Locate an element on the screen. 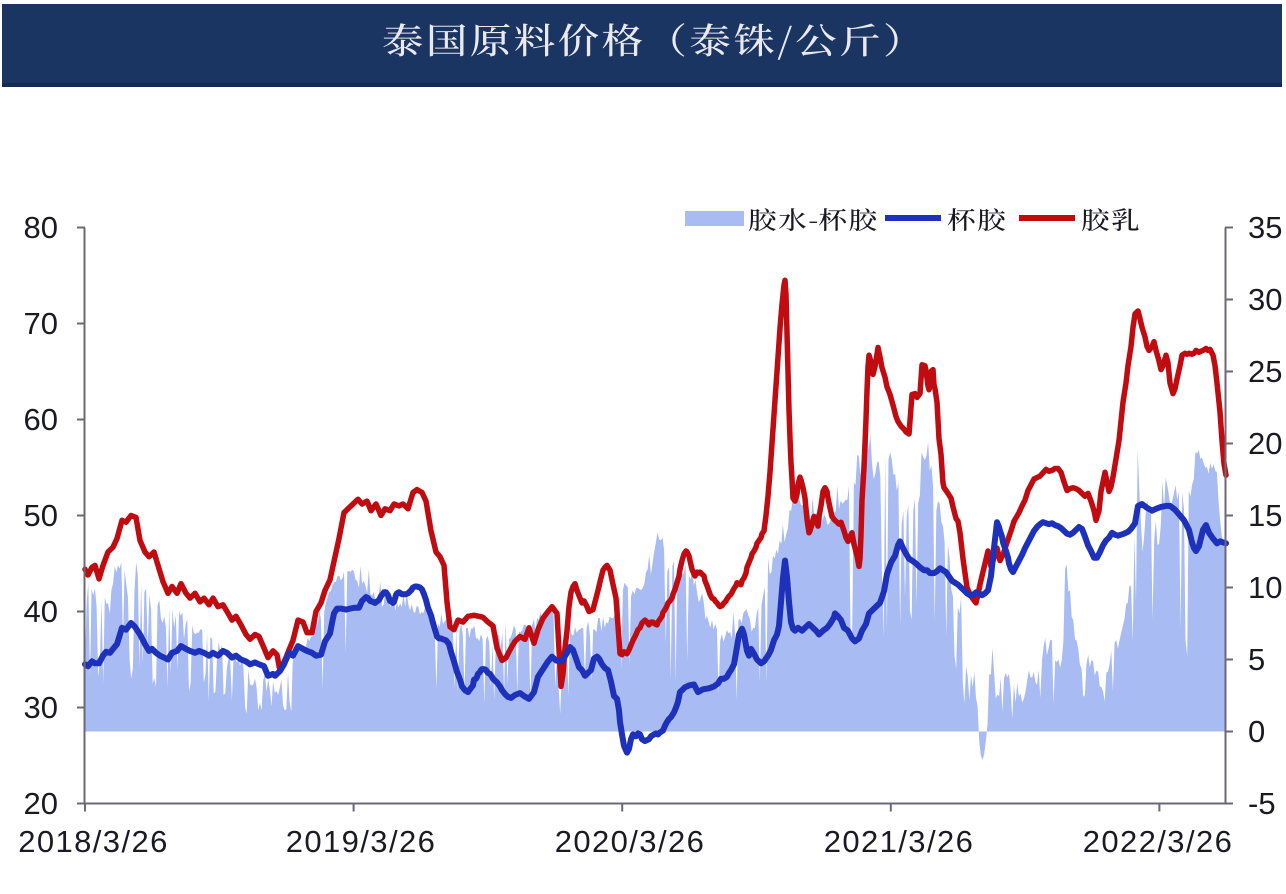 The height and width of the screenshot is (894, 1286). svg-text: 2020/3/26 is located at coordinates (630, 841).